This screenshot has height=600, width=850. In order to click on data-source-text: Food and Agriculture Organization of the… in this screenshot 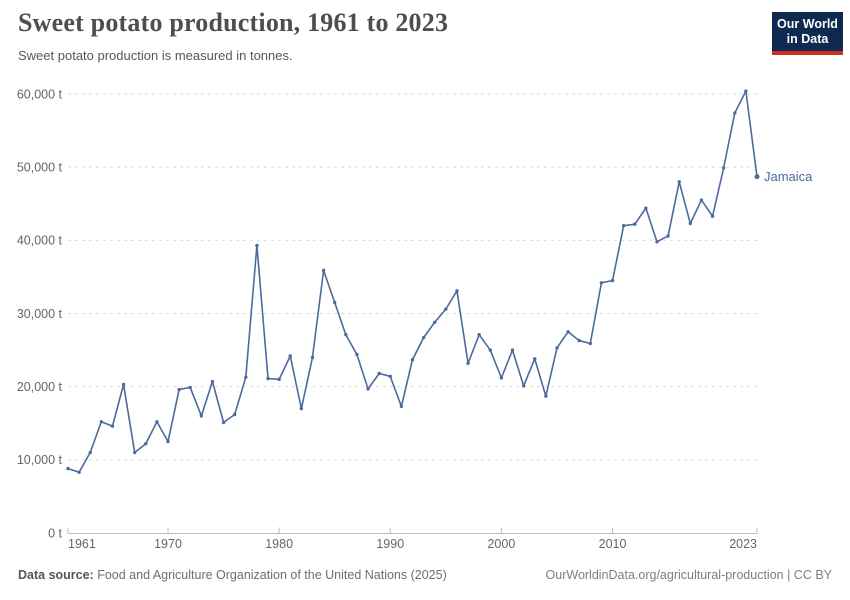, I will do `click(272, 575)`.